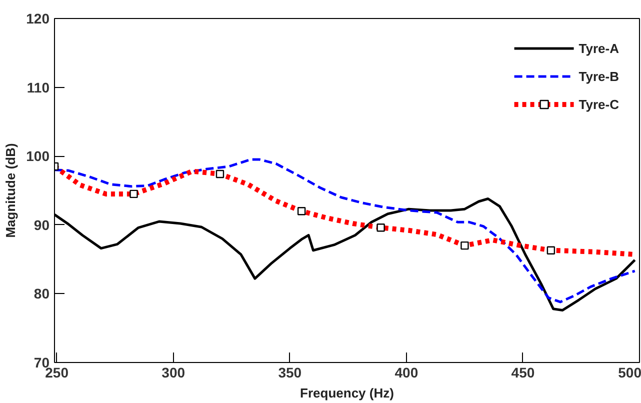 The height and width of the screenshot is (403, 641). Describe the element at coordinates (174, 372) in the screenshot. I see `x-tick-label: 300` at that location.